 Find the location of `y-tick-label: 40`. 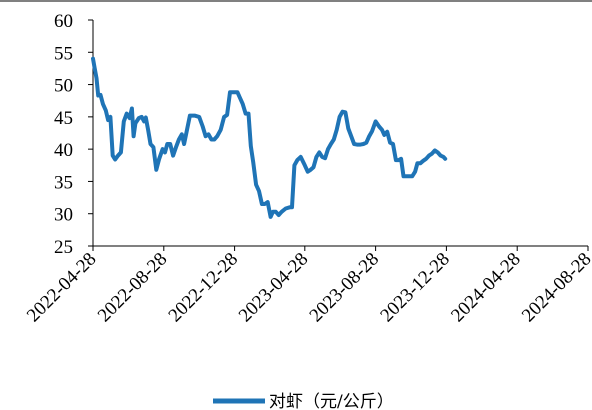

y-tick-label: 40 is located at coordinates (63, 150).